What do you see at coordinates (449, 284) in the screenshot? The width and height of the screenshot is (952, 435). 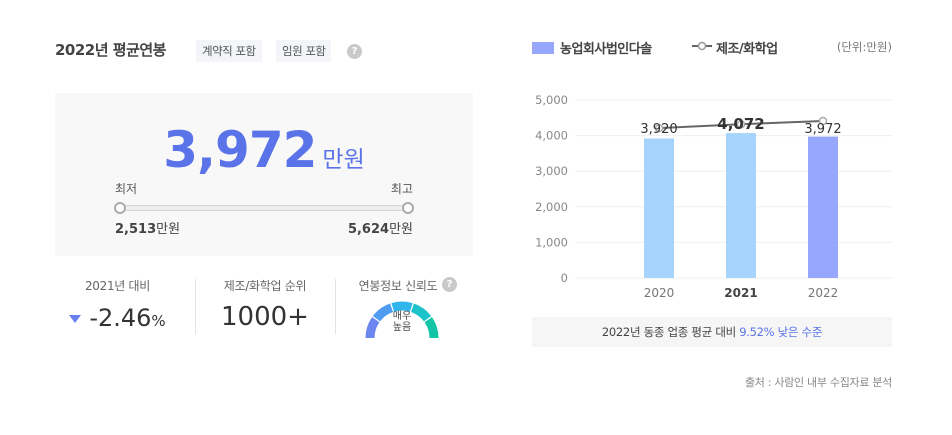 I see `reliability-help-icon: ?` at bounding box center [449, 284].